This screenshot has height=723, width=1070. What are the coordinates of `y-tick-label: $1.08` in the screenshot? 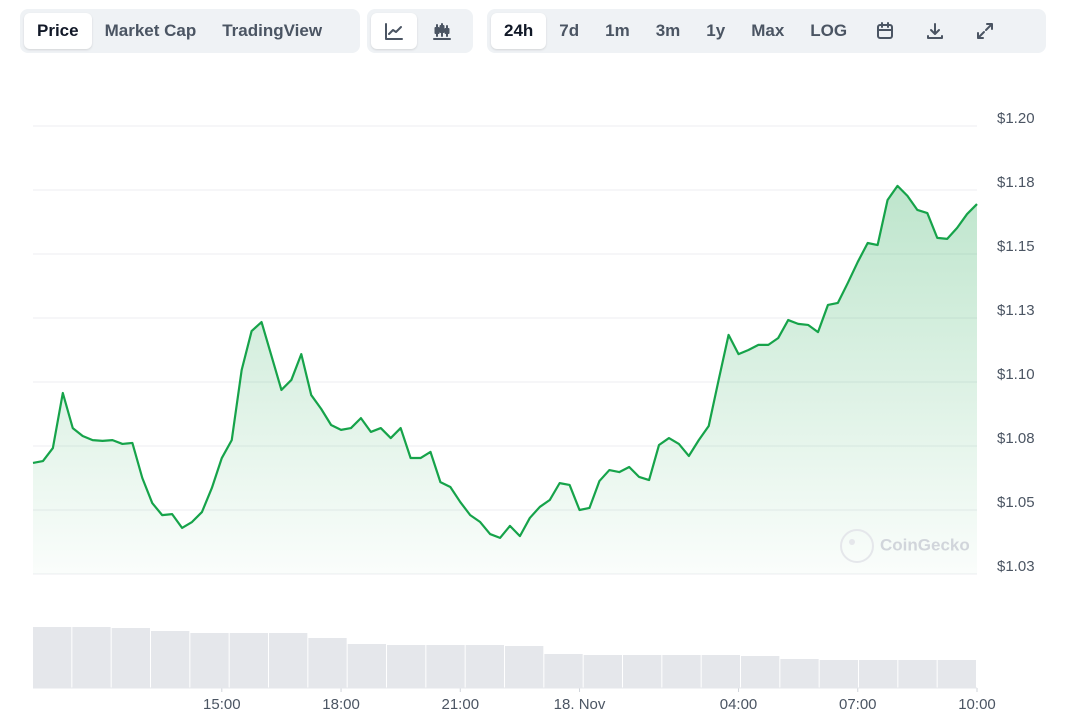 It's located at (1016, 438).